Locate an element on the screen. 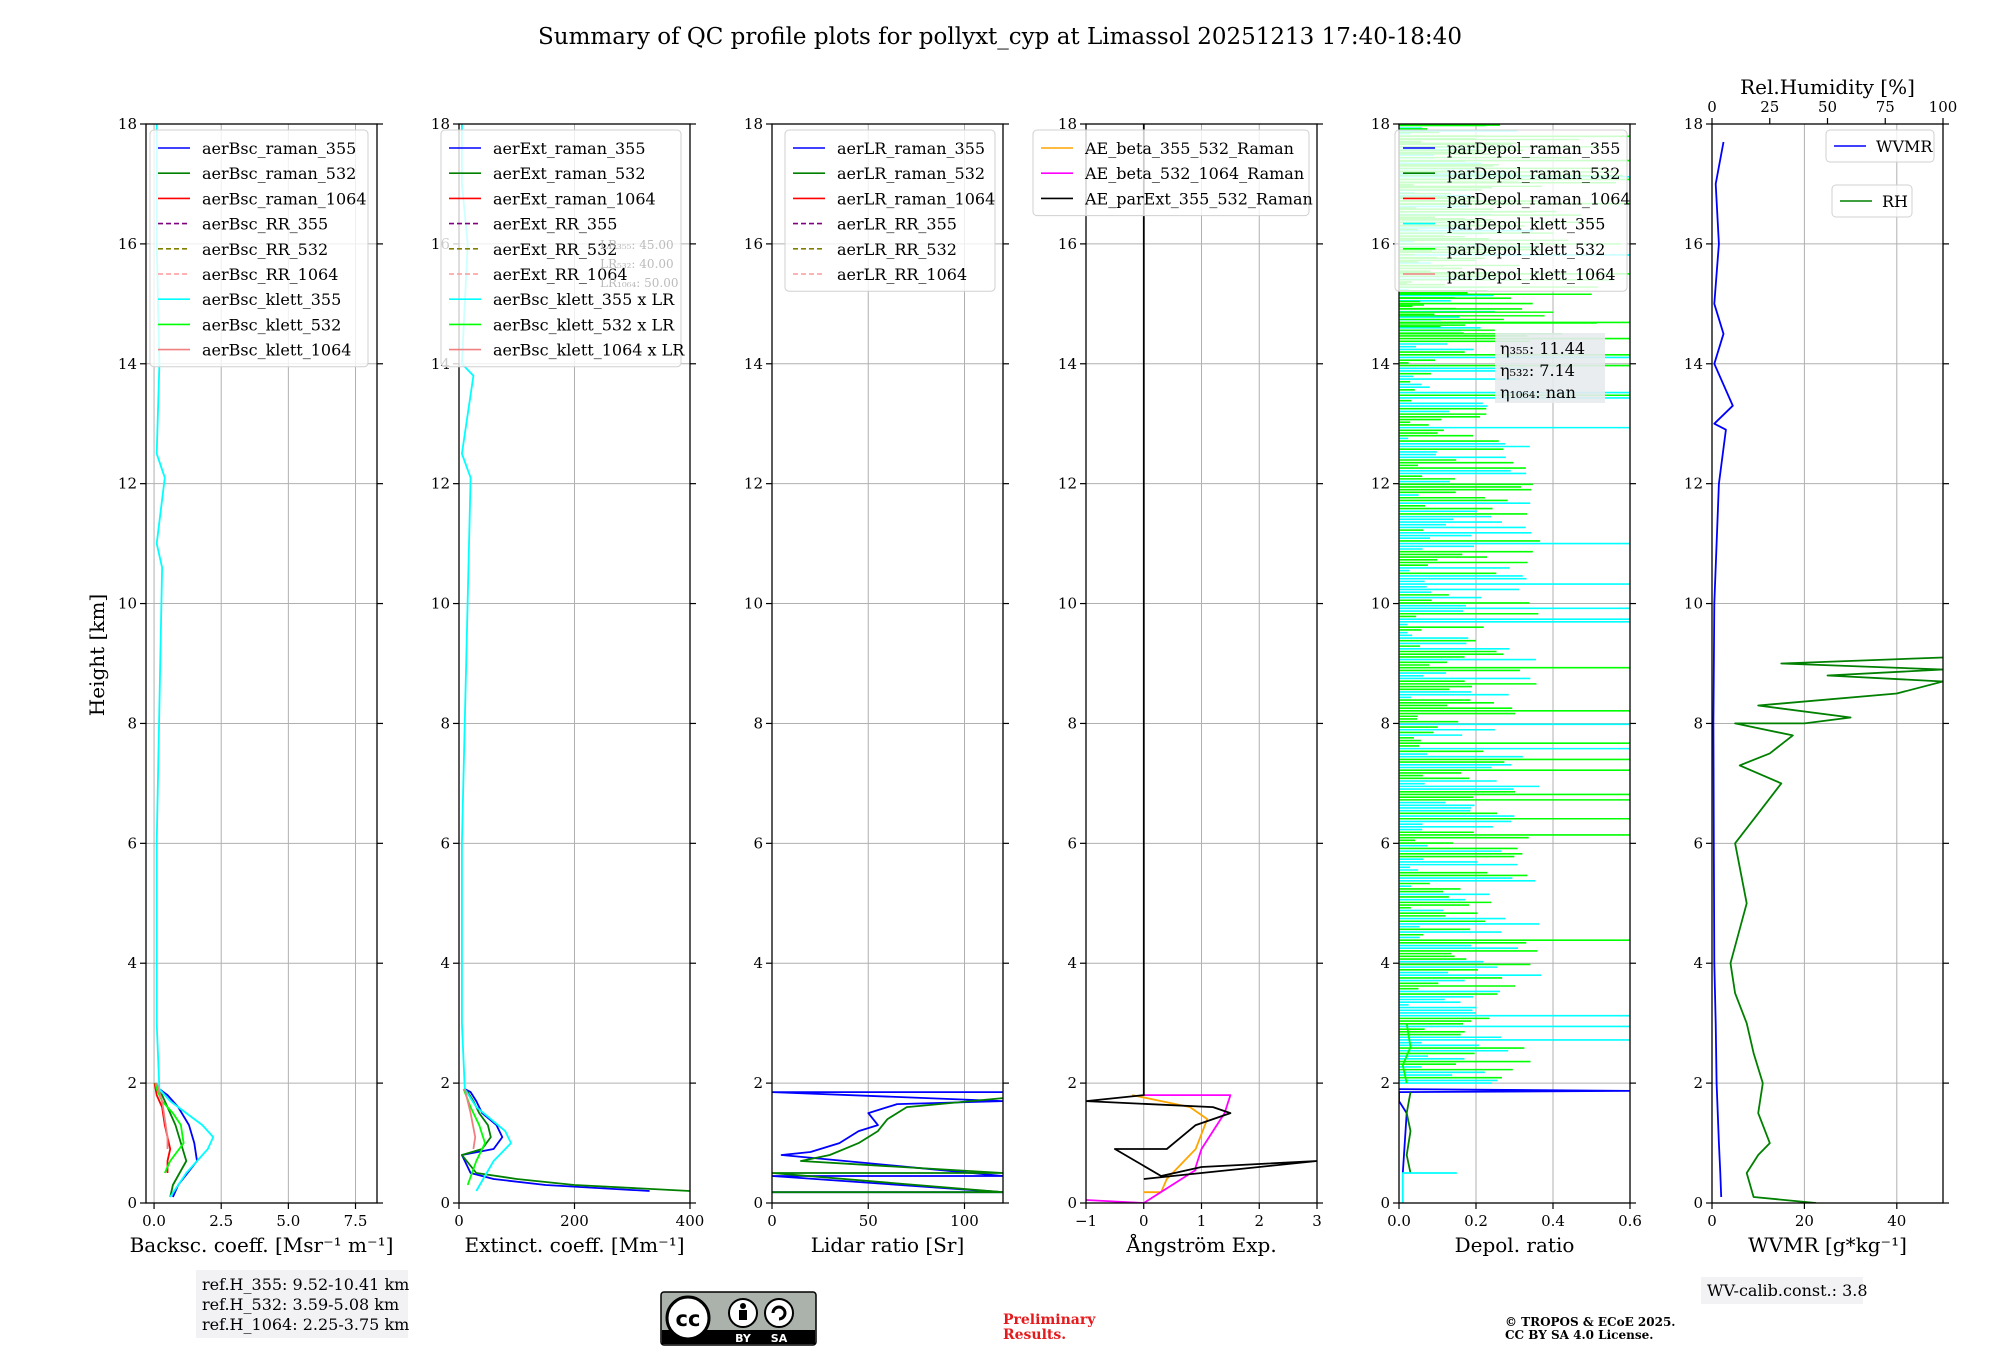  cc-license-badge: cc BY SA is located at coordinates (738, 1318).